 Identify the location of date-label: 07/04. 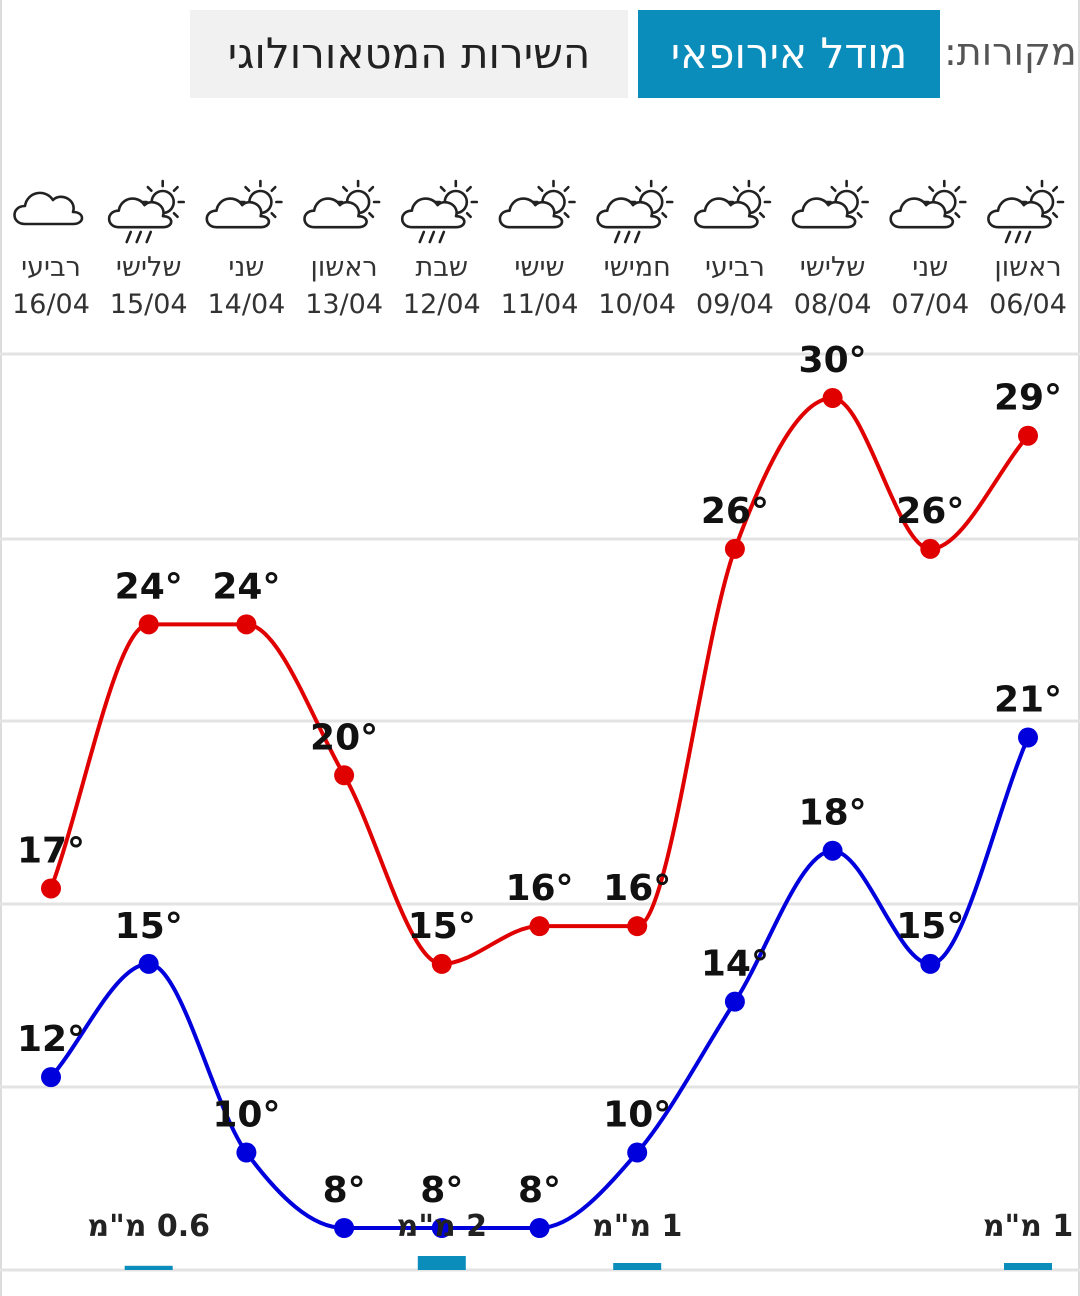
(930, 304).